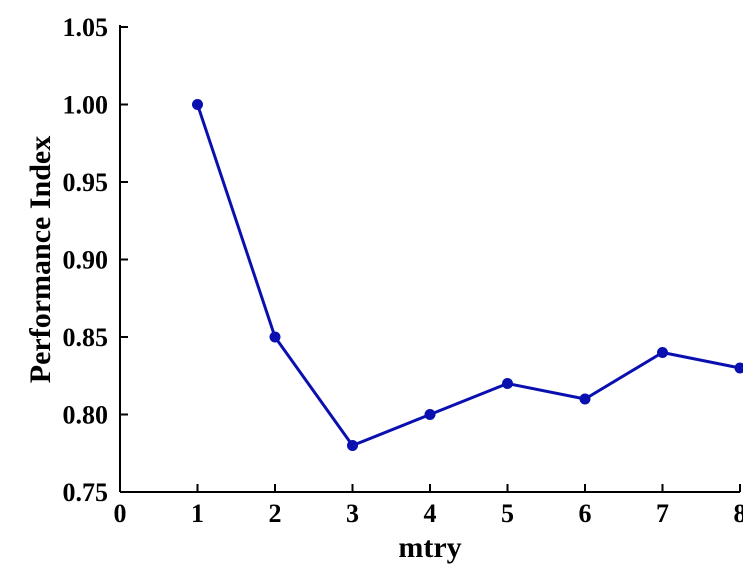  What do you see at coordinates (86, 27) in the screenshot?
I see `y-tick-label: 1.05` at bounding box center [86, 27].